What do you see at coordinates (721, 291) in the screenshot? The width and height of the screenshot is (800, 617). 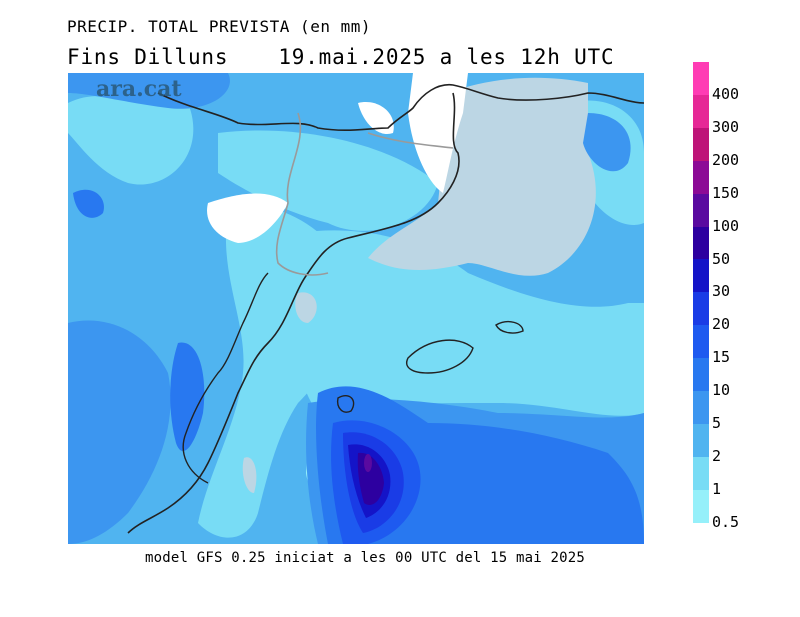 I see `legend-label: 30` at bounding box center [721, 291].